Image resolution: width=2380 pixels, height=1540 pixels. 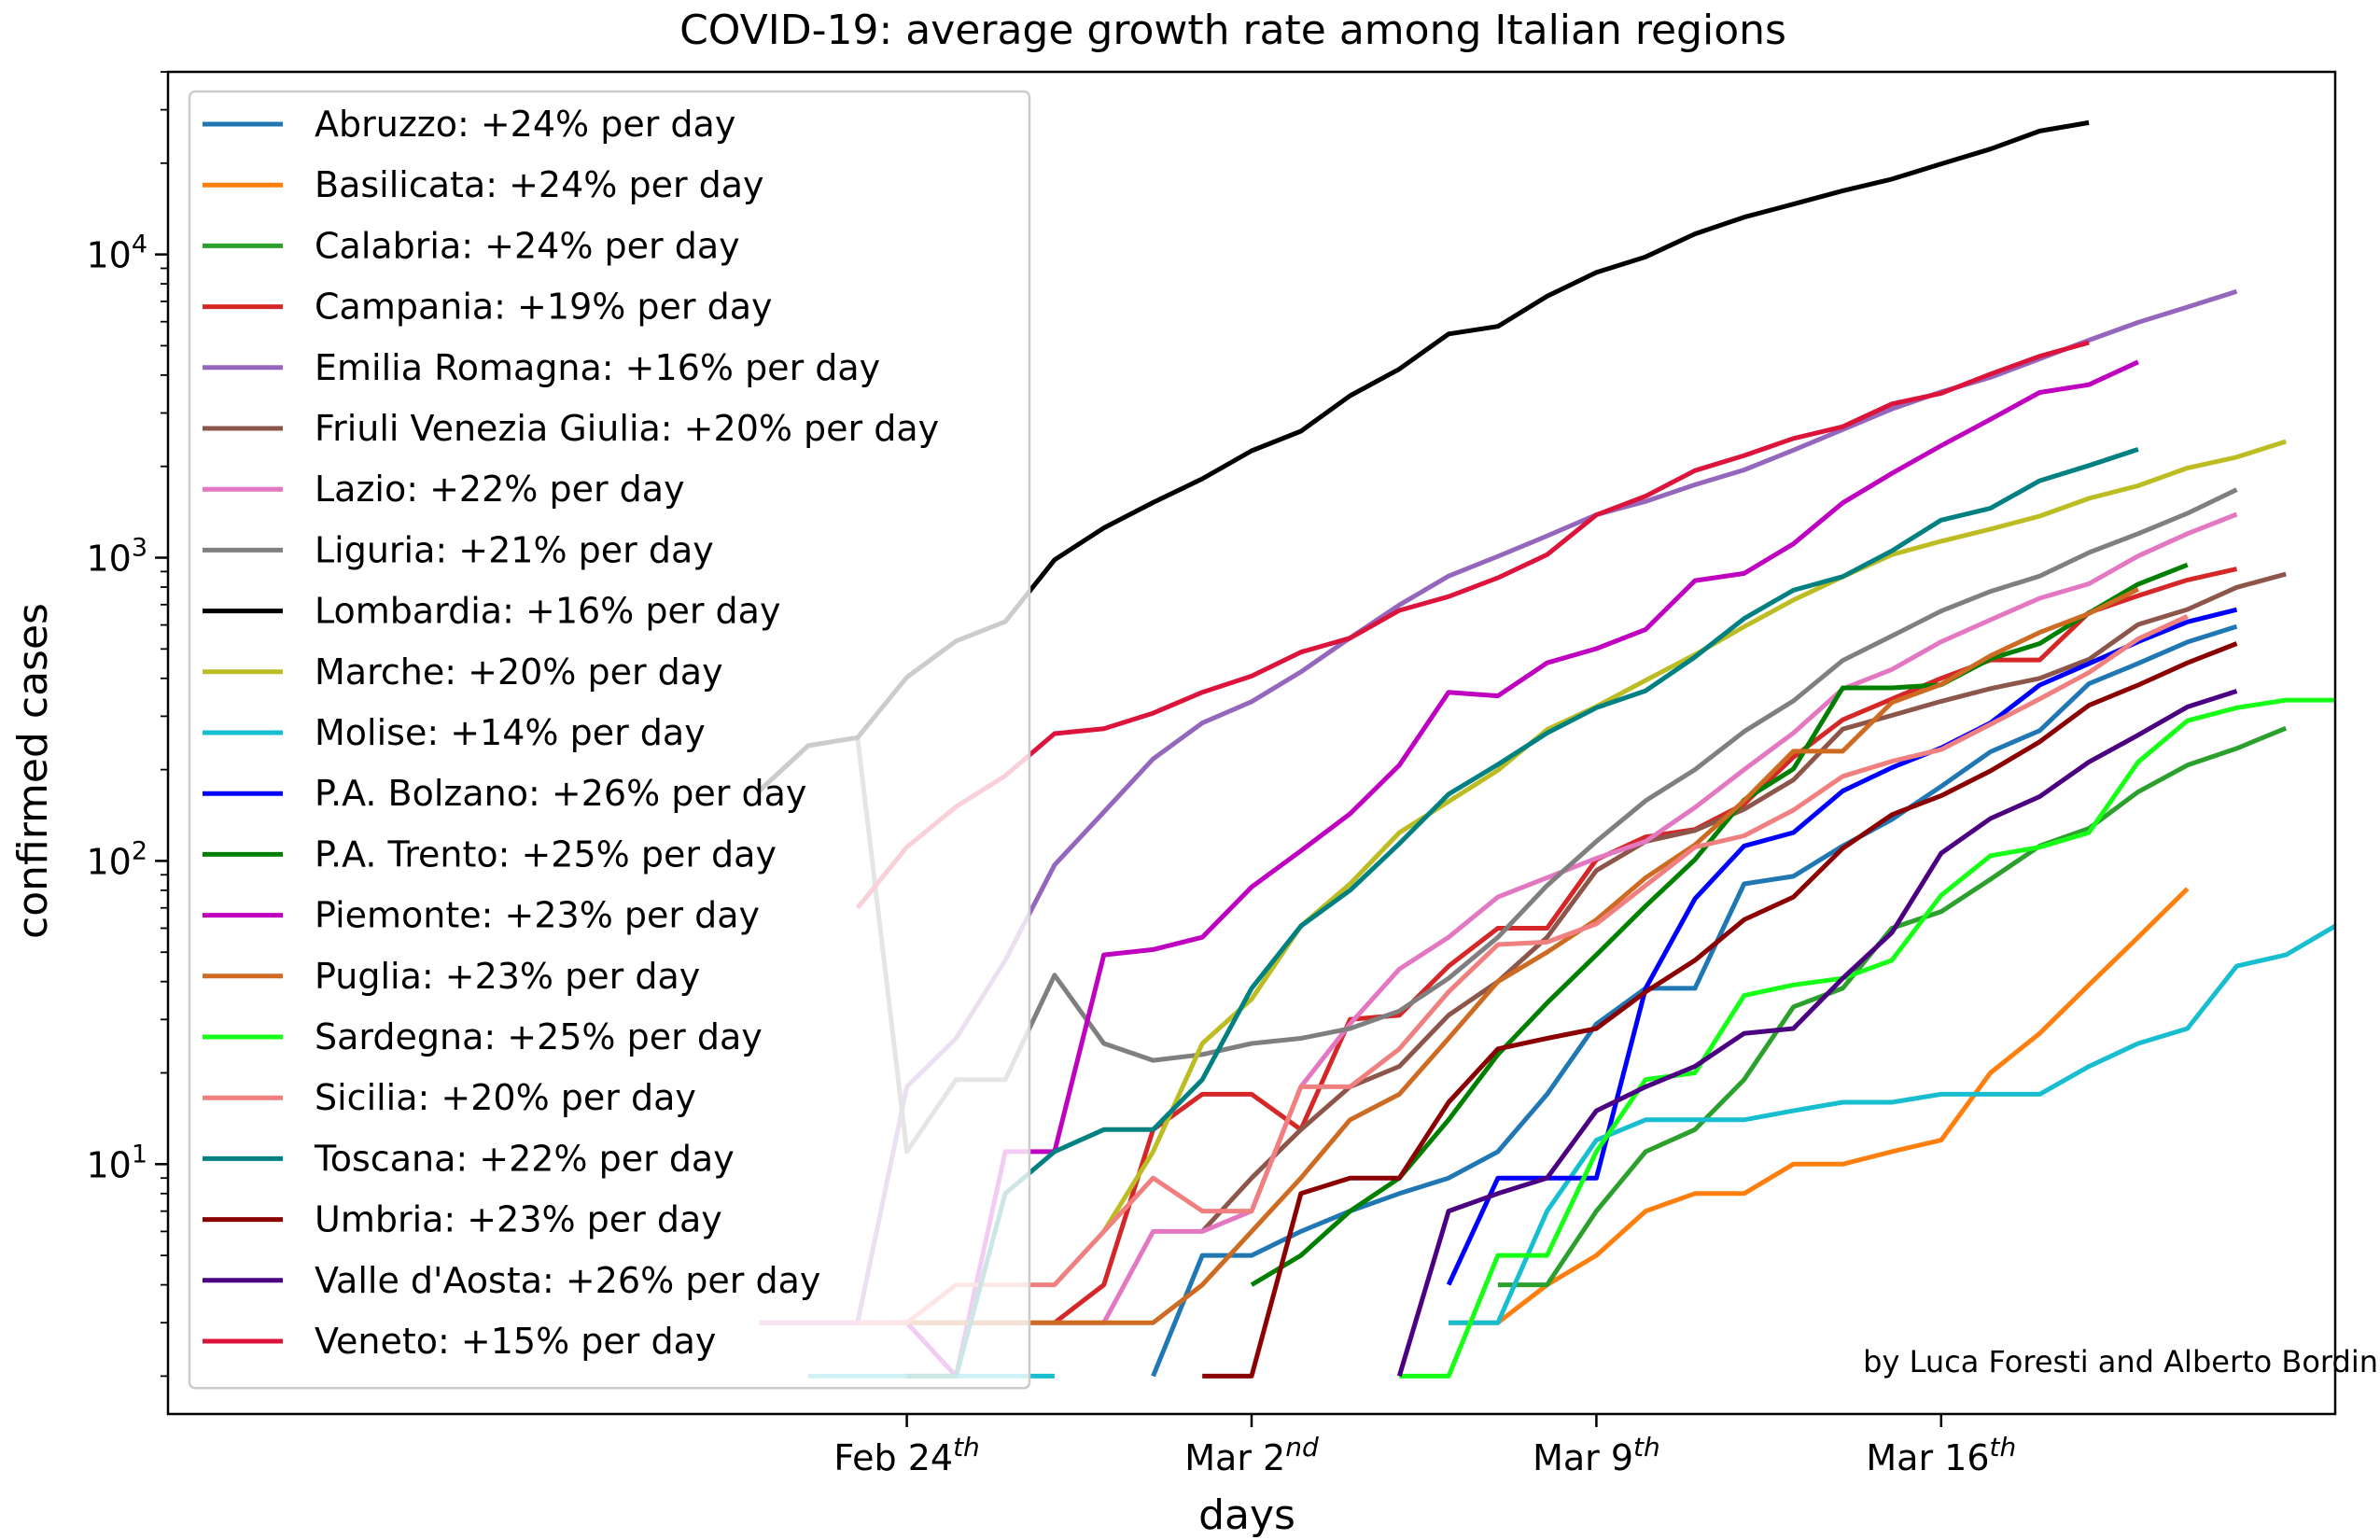 I want to click on y-tick-label-2: 103, so click(x=116, y=557).